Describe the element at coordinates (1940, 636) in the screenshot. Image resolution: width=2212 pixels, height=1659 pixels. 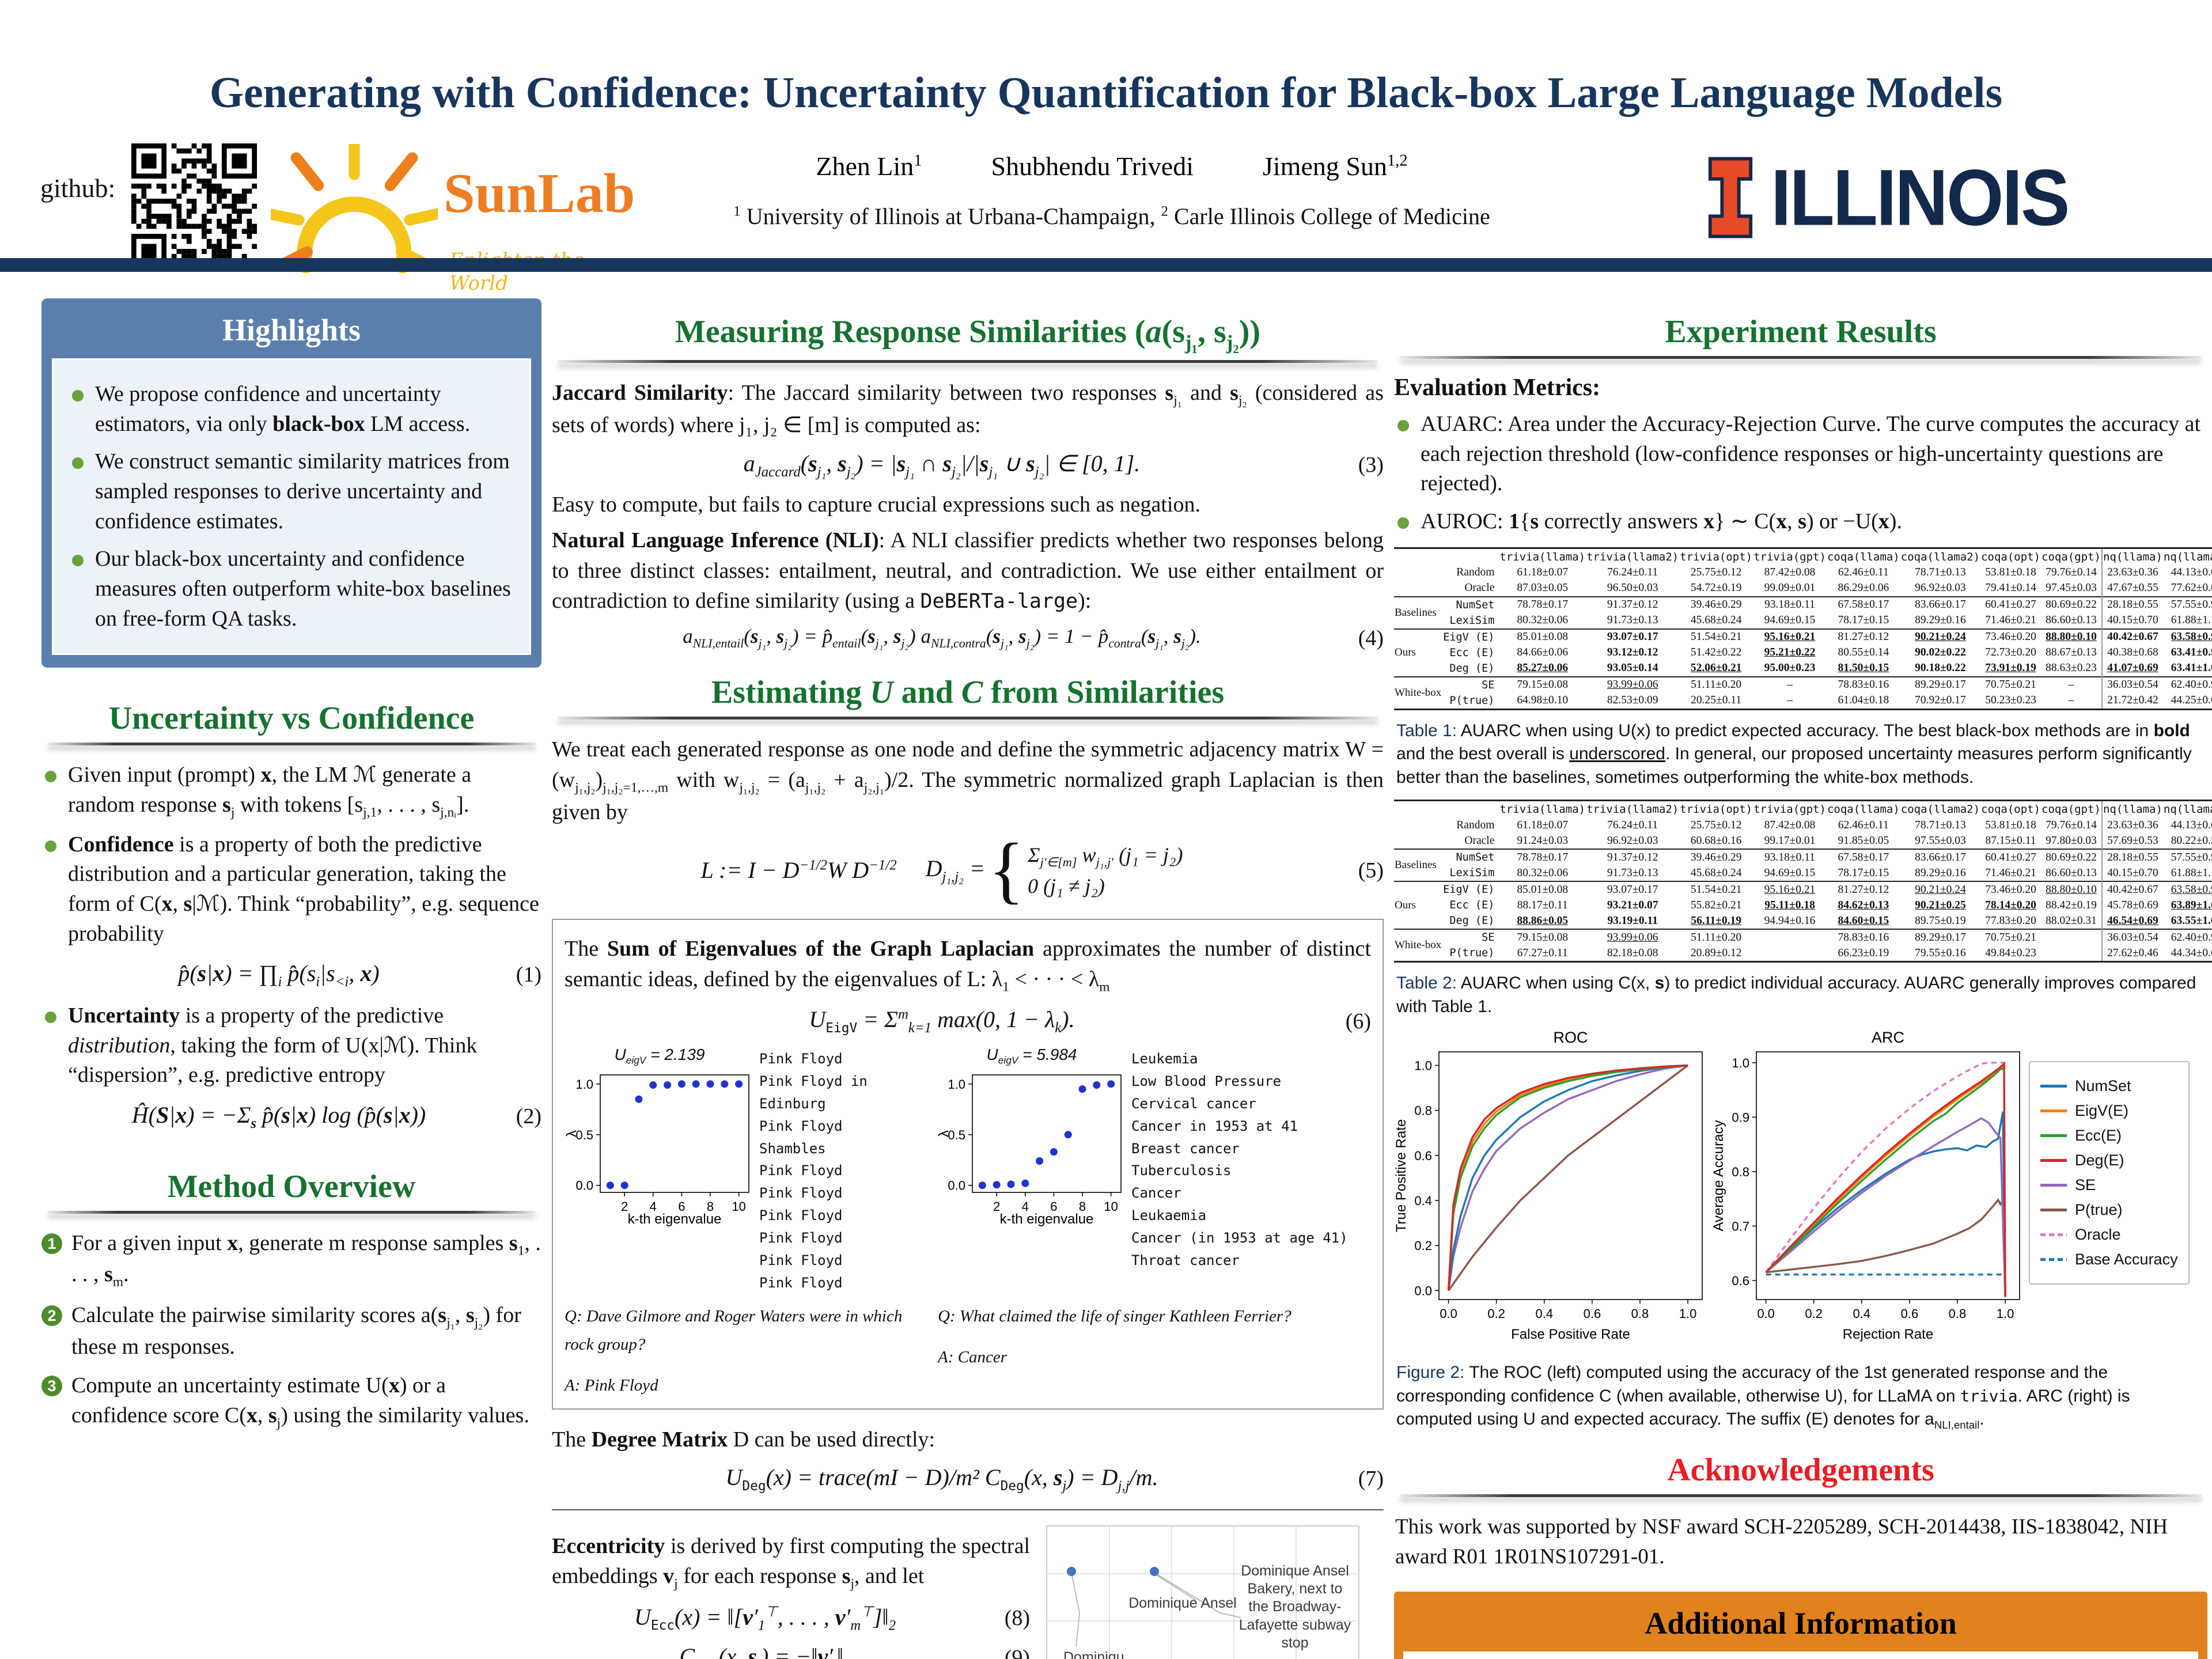
I see `table-cell: 90.21±0.24` at that location.